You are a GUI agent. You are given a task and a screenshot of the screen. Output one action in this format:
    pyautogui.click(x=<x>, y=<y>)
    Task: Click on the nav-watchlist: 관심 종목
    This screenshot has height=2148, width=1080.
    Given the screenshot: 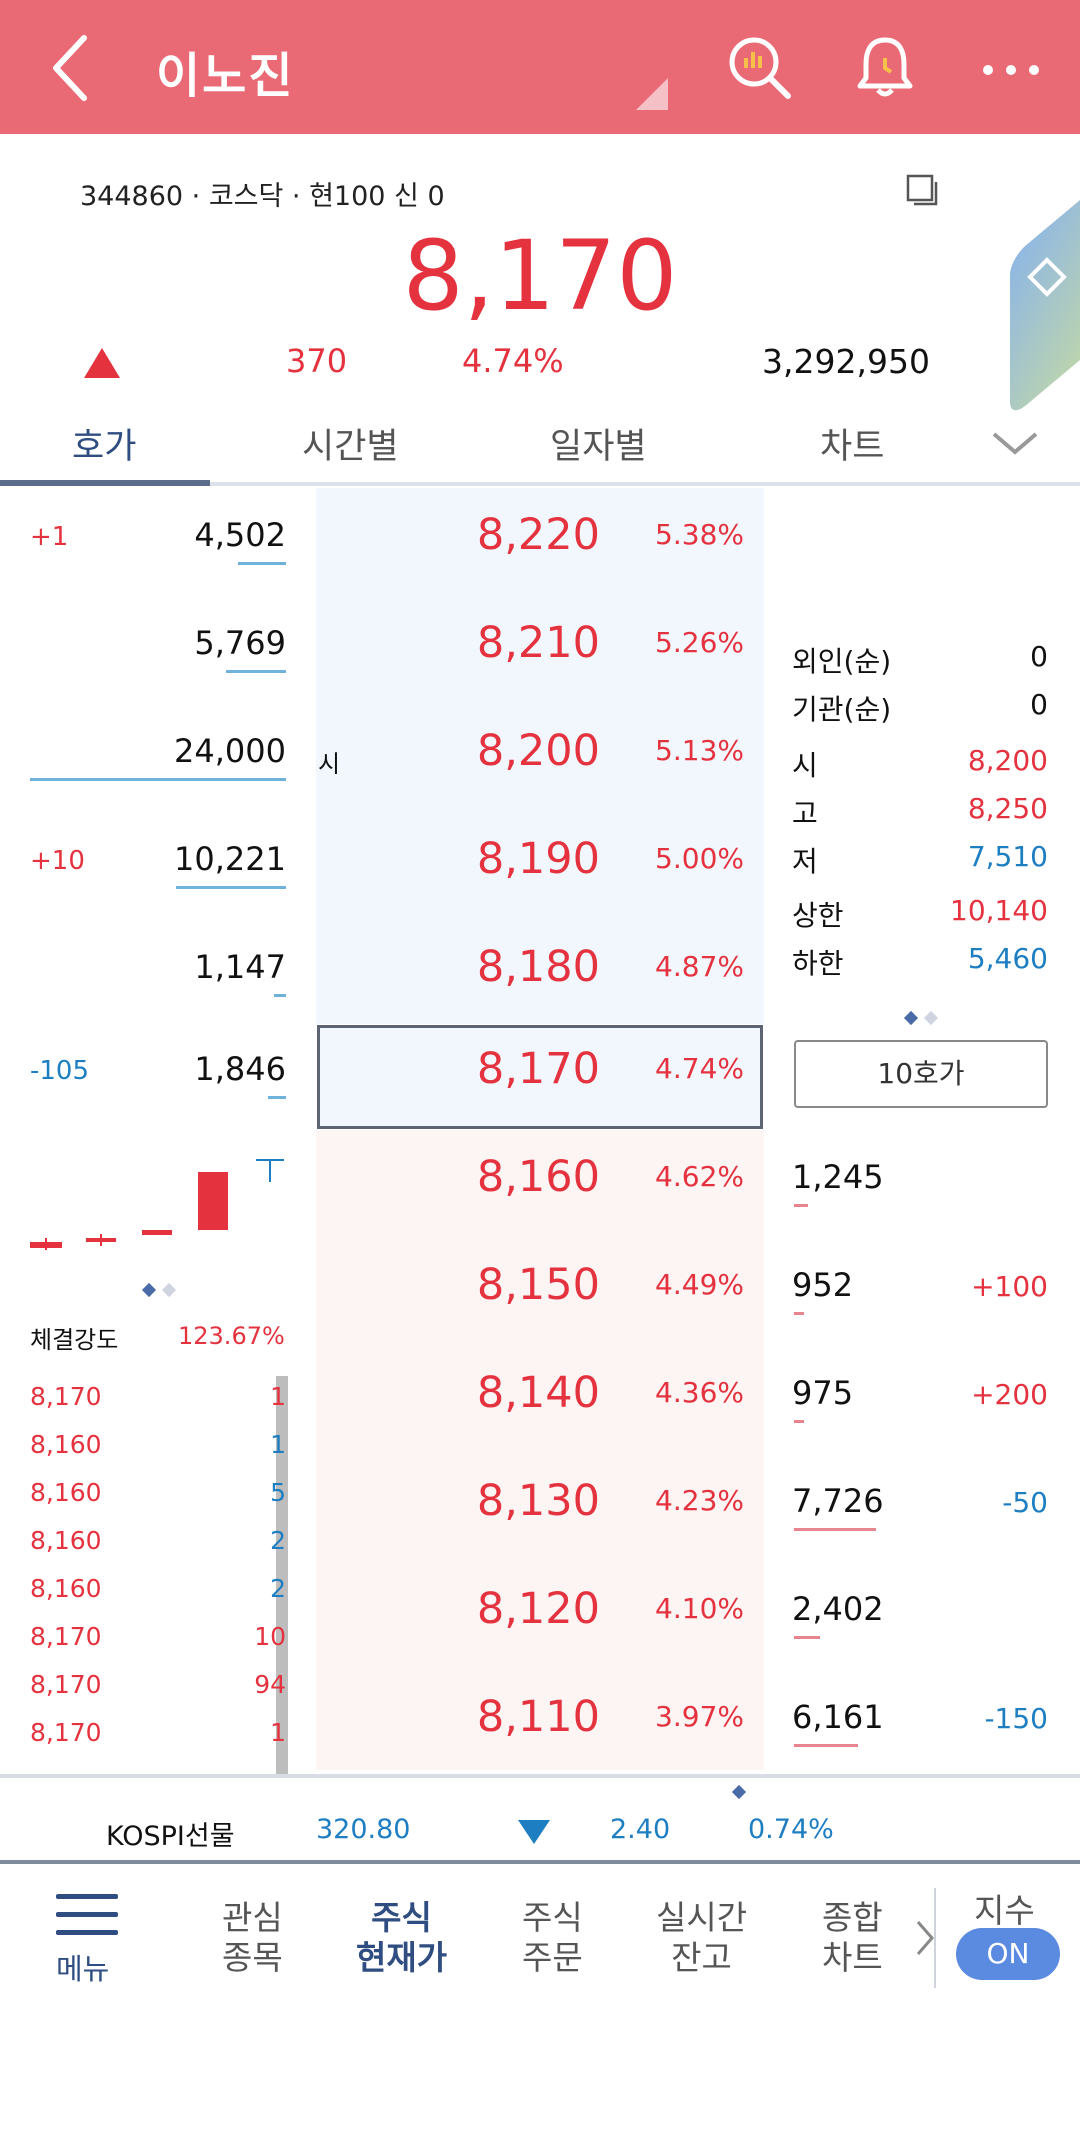 What is the action you would take?
    pyautogui.click(x=252, y=1938)
    